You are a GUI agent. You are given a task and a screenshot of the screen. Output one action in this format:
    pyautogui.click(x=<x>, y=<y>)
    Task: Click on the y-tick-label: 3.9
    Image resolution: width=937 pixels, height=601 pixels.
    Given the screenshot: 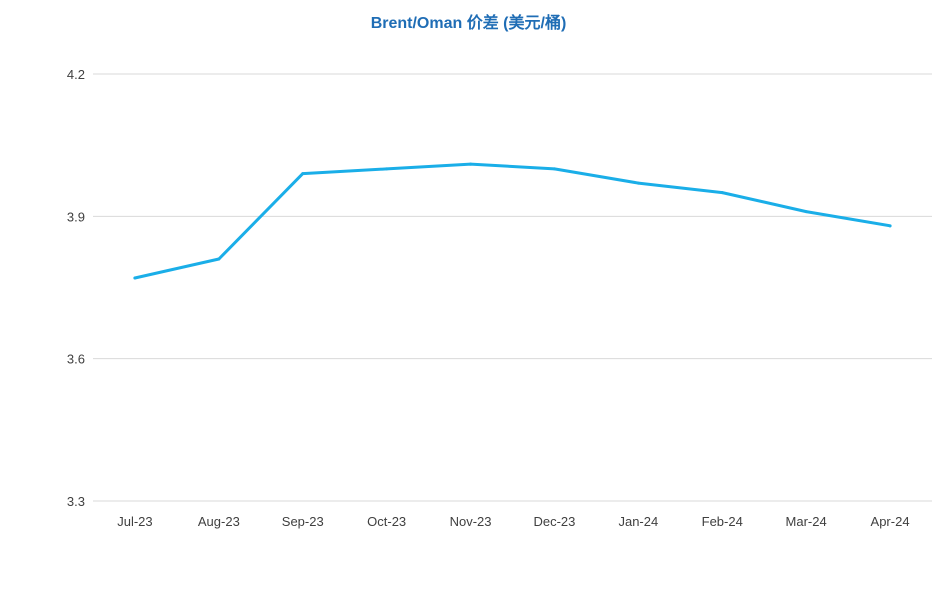 What is the action you would take?
    pyautogui.click(x=76, y=216)
    